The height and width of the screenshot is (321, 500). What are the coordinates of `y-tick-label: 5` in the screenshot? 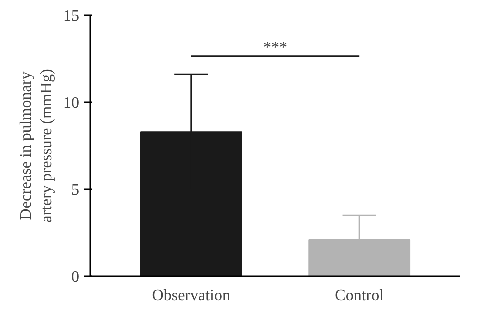 It's located at (76, 190).